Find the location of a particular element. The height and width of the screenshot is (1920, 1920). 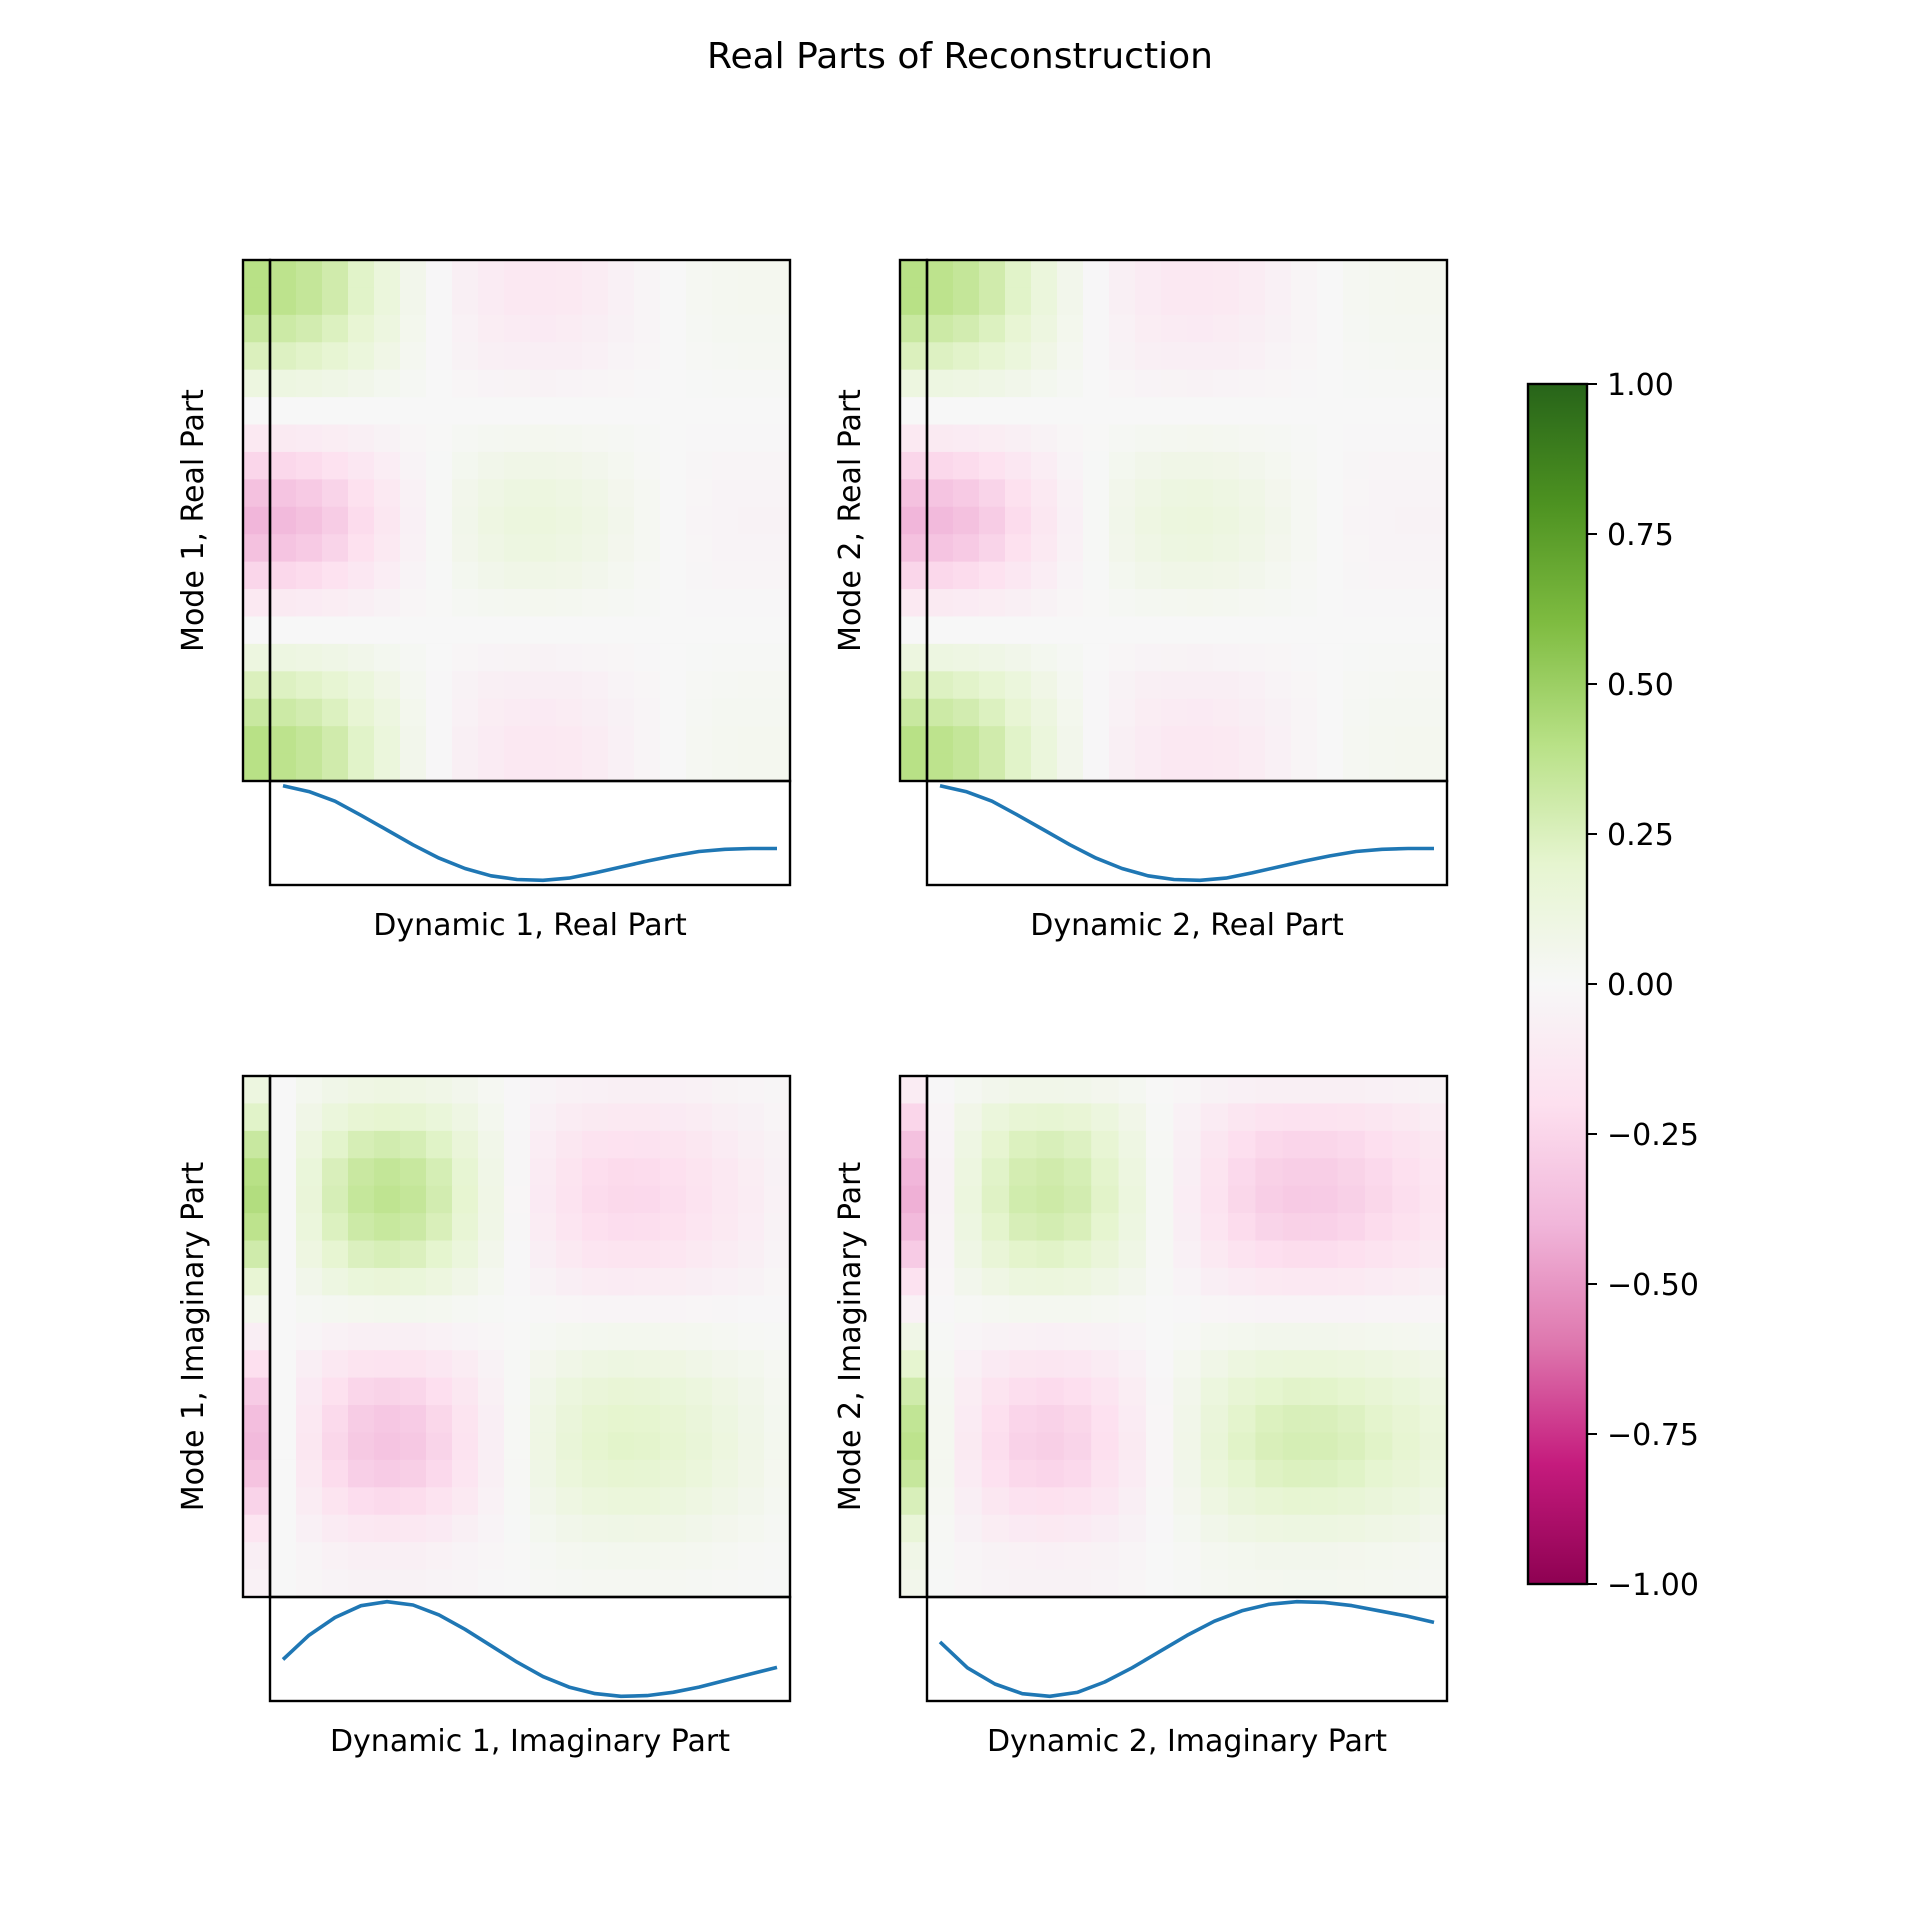

mode-axis-label: Mode 1, Real Part is located at coordinates (193, 520).